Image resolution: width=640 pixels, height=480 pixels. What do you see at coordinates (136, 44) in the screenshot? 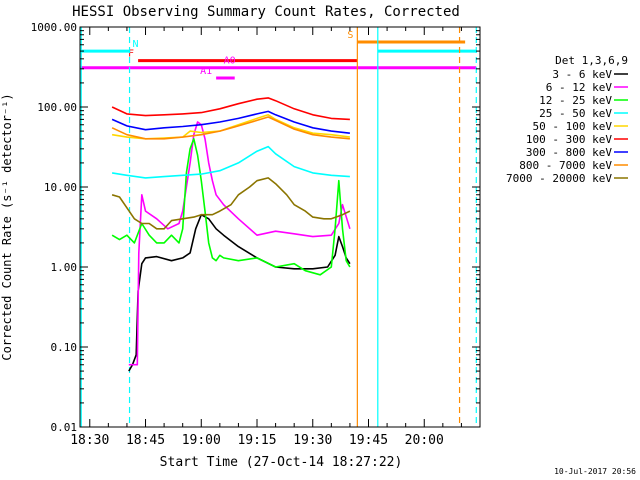
I see `flag-label-n: N` at bounding box center [136, 44].